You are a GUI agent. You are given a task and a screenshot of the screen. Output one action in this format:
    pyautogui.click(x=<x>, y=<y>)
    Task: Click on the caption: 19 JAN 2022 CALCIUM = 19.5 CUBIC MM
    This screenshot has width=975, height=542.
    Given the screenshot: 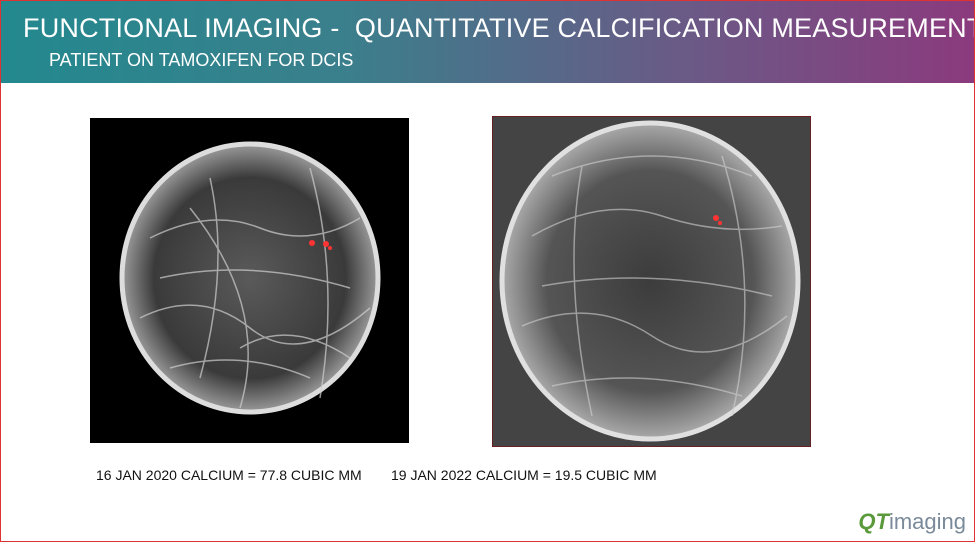 What is the action you would take?
    pyautogui.click(x=524, y=475)
    